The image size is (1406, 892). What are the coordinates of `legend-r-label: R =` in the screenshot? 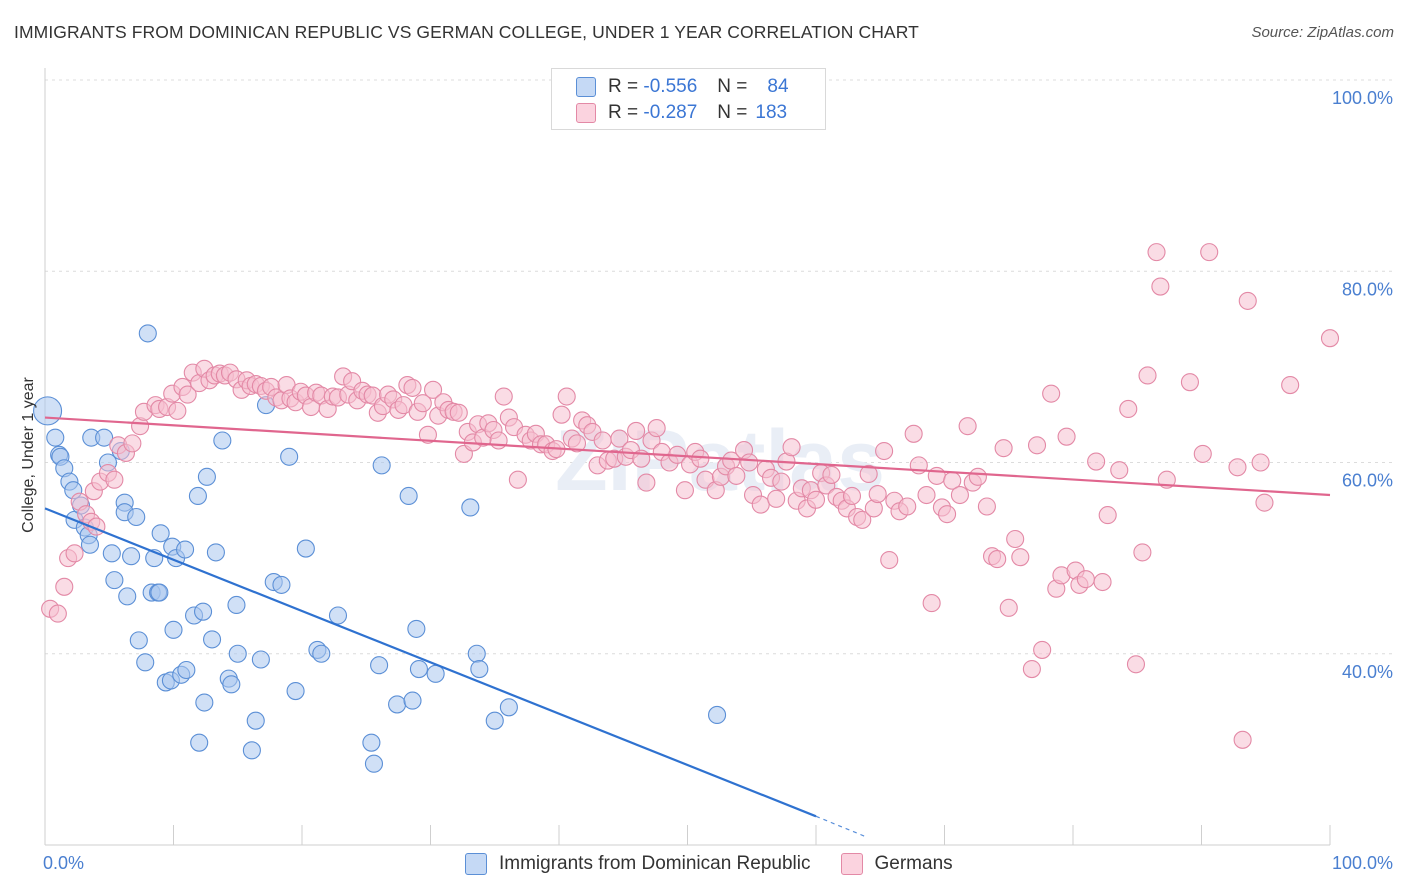 It's located at (623, 86).